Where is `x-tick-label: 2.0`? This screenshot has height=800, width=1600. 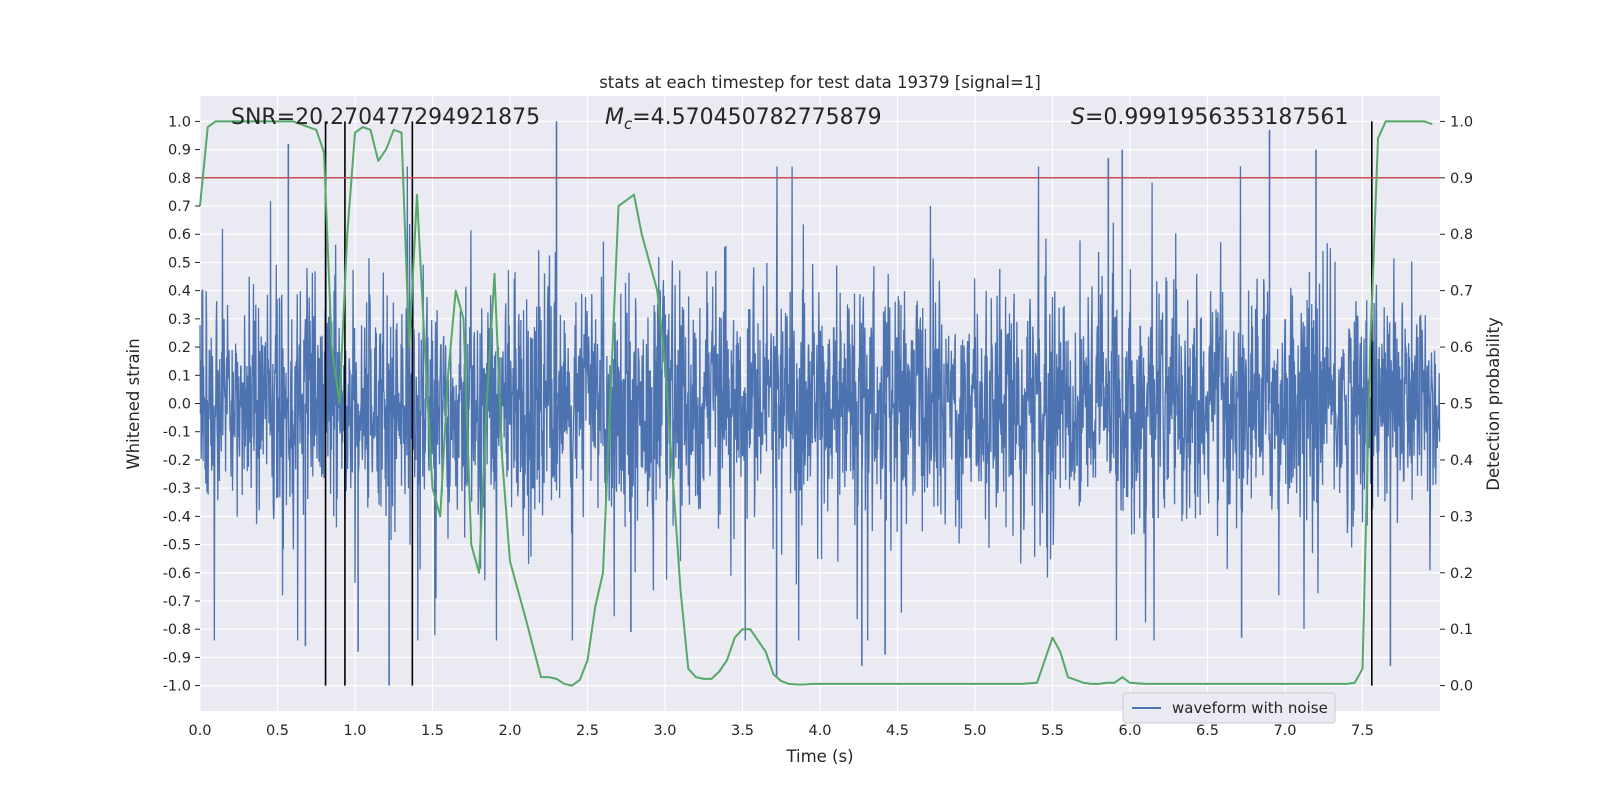 x-tick-label: 2.0 is located at coordinates (509, 731).